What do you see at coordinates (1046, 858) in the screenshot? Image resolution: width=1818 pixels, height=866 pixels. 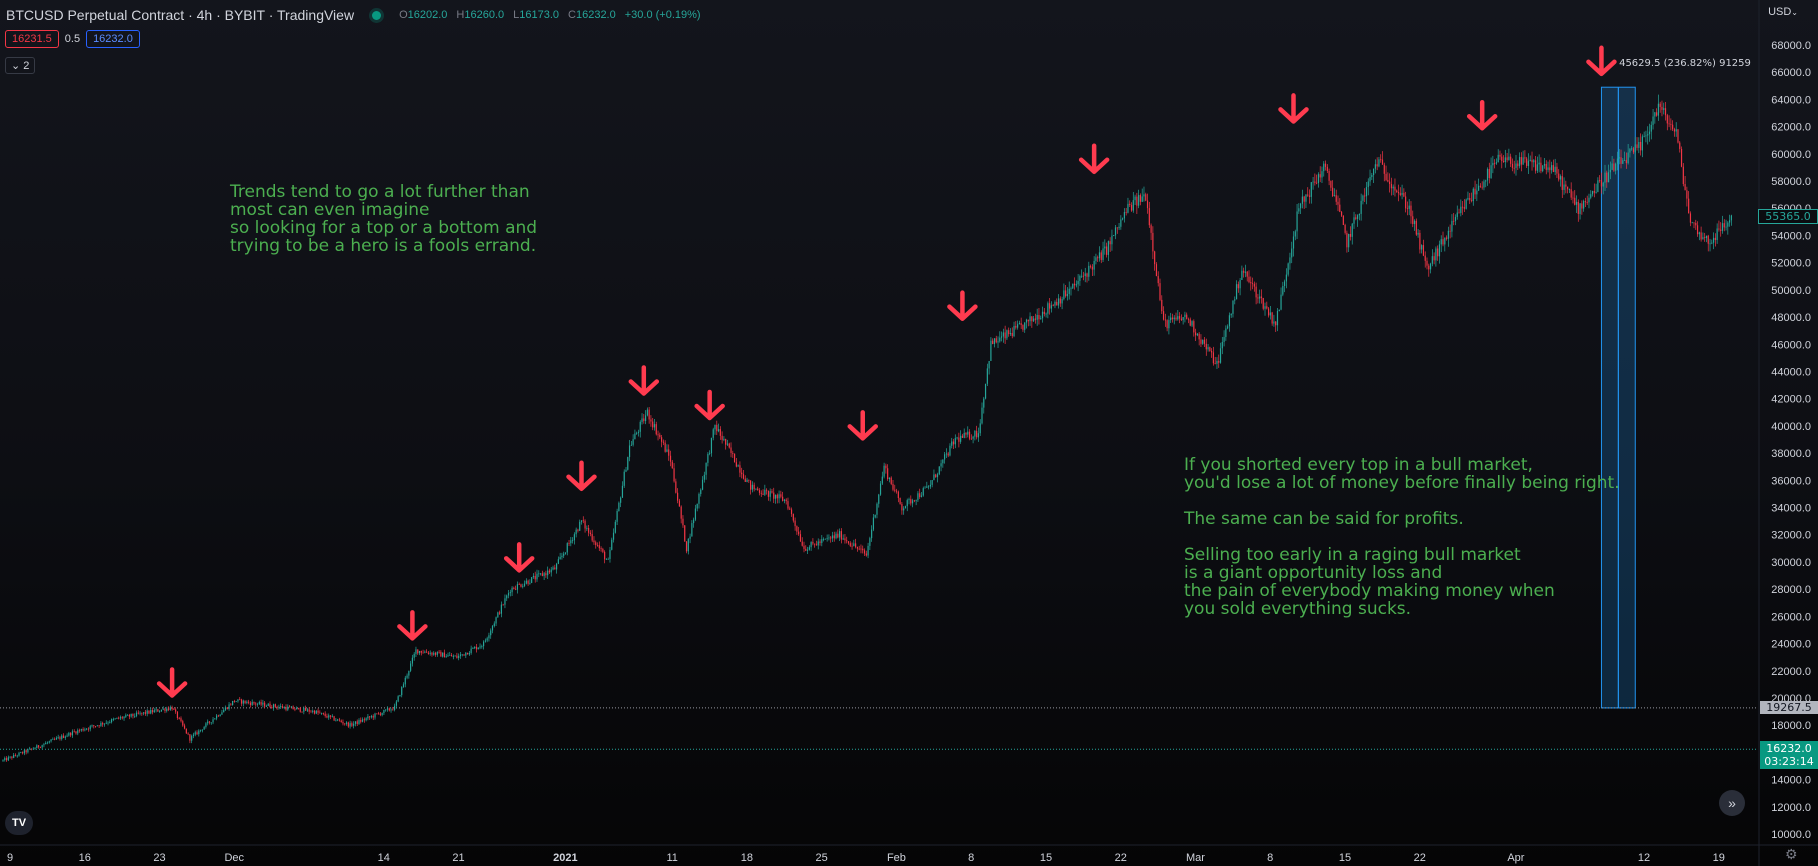 I see `x-axis-tick-label: 15` at bounding box center [1046, 858].